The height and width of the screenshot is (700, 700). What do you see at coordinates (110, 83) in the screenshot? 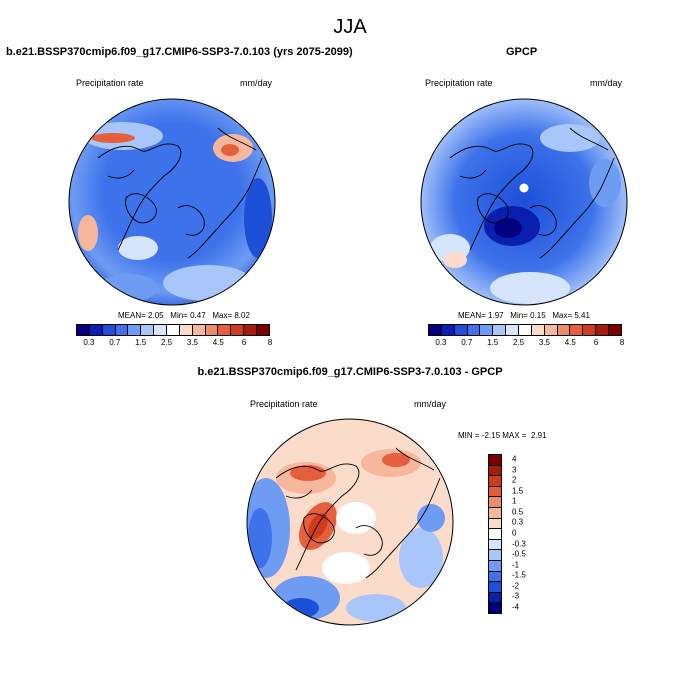
I see `model-variable-label: Precipitation rate` at bounding box center [110, 83].